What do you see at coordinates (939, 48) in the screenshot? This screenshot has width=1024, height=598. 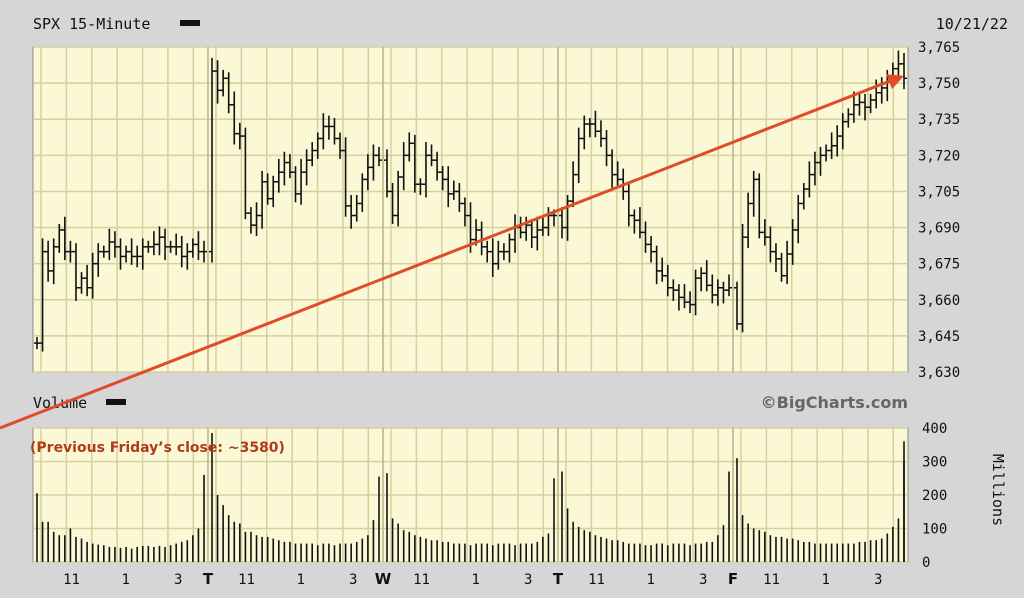 I see `price-tick-label: 3,765` at bounding box center [939, 48].